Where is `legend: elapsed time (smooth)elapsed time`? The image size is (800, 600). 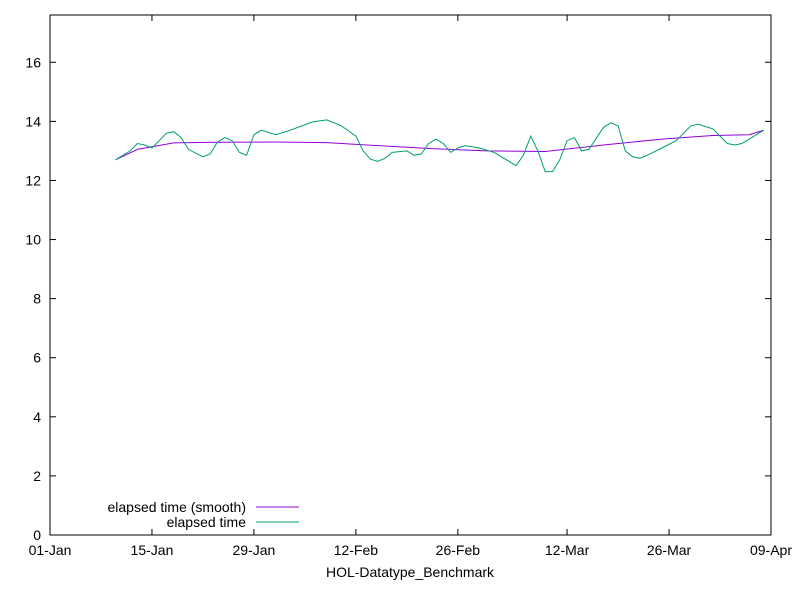 legend: elapsed time (smooth)elapsed time is located at coordinates (203, 514).